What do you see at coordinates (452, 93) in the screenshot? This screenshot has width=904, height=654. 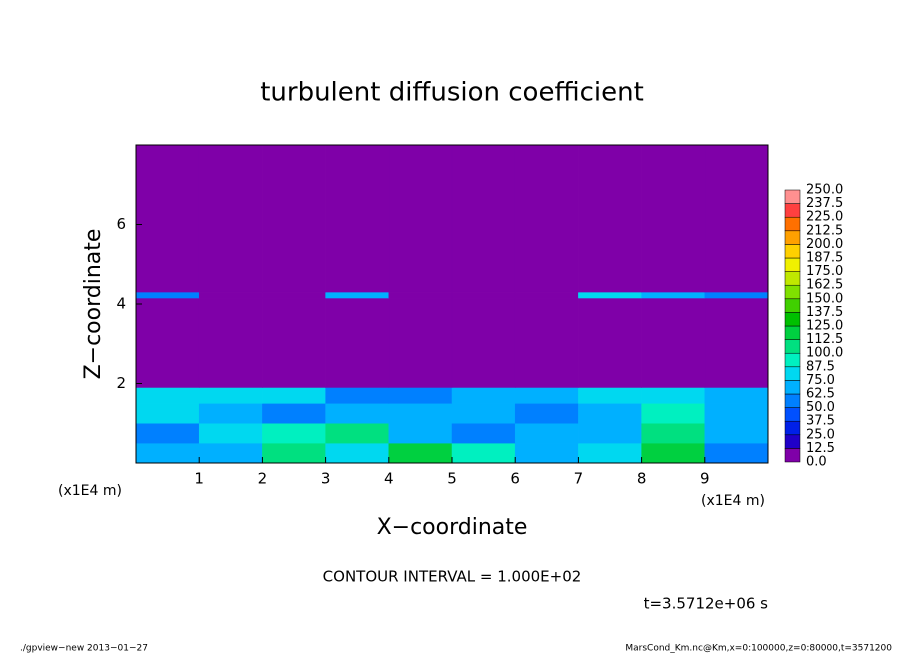 I see `chart-title: turbulent diffusion coefficient` at bounding box center [452, 93].